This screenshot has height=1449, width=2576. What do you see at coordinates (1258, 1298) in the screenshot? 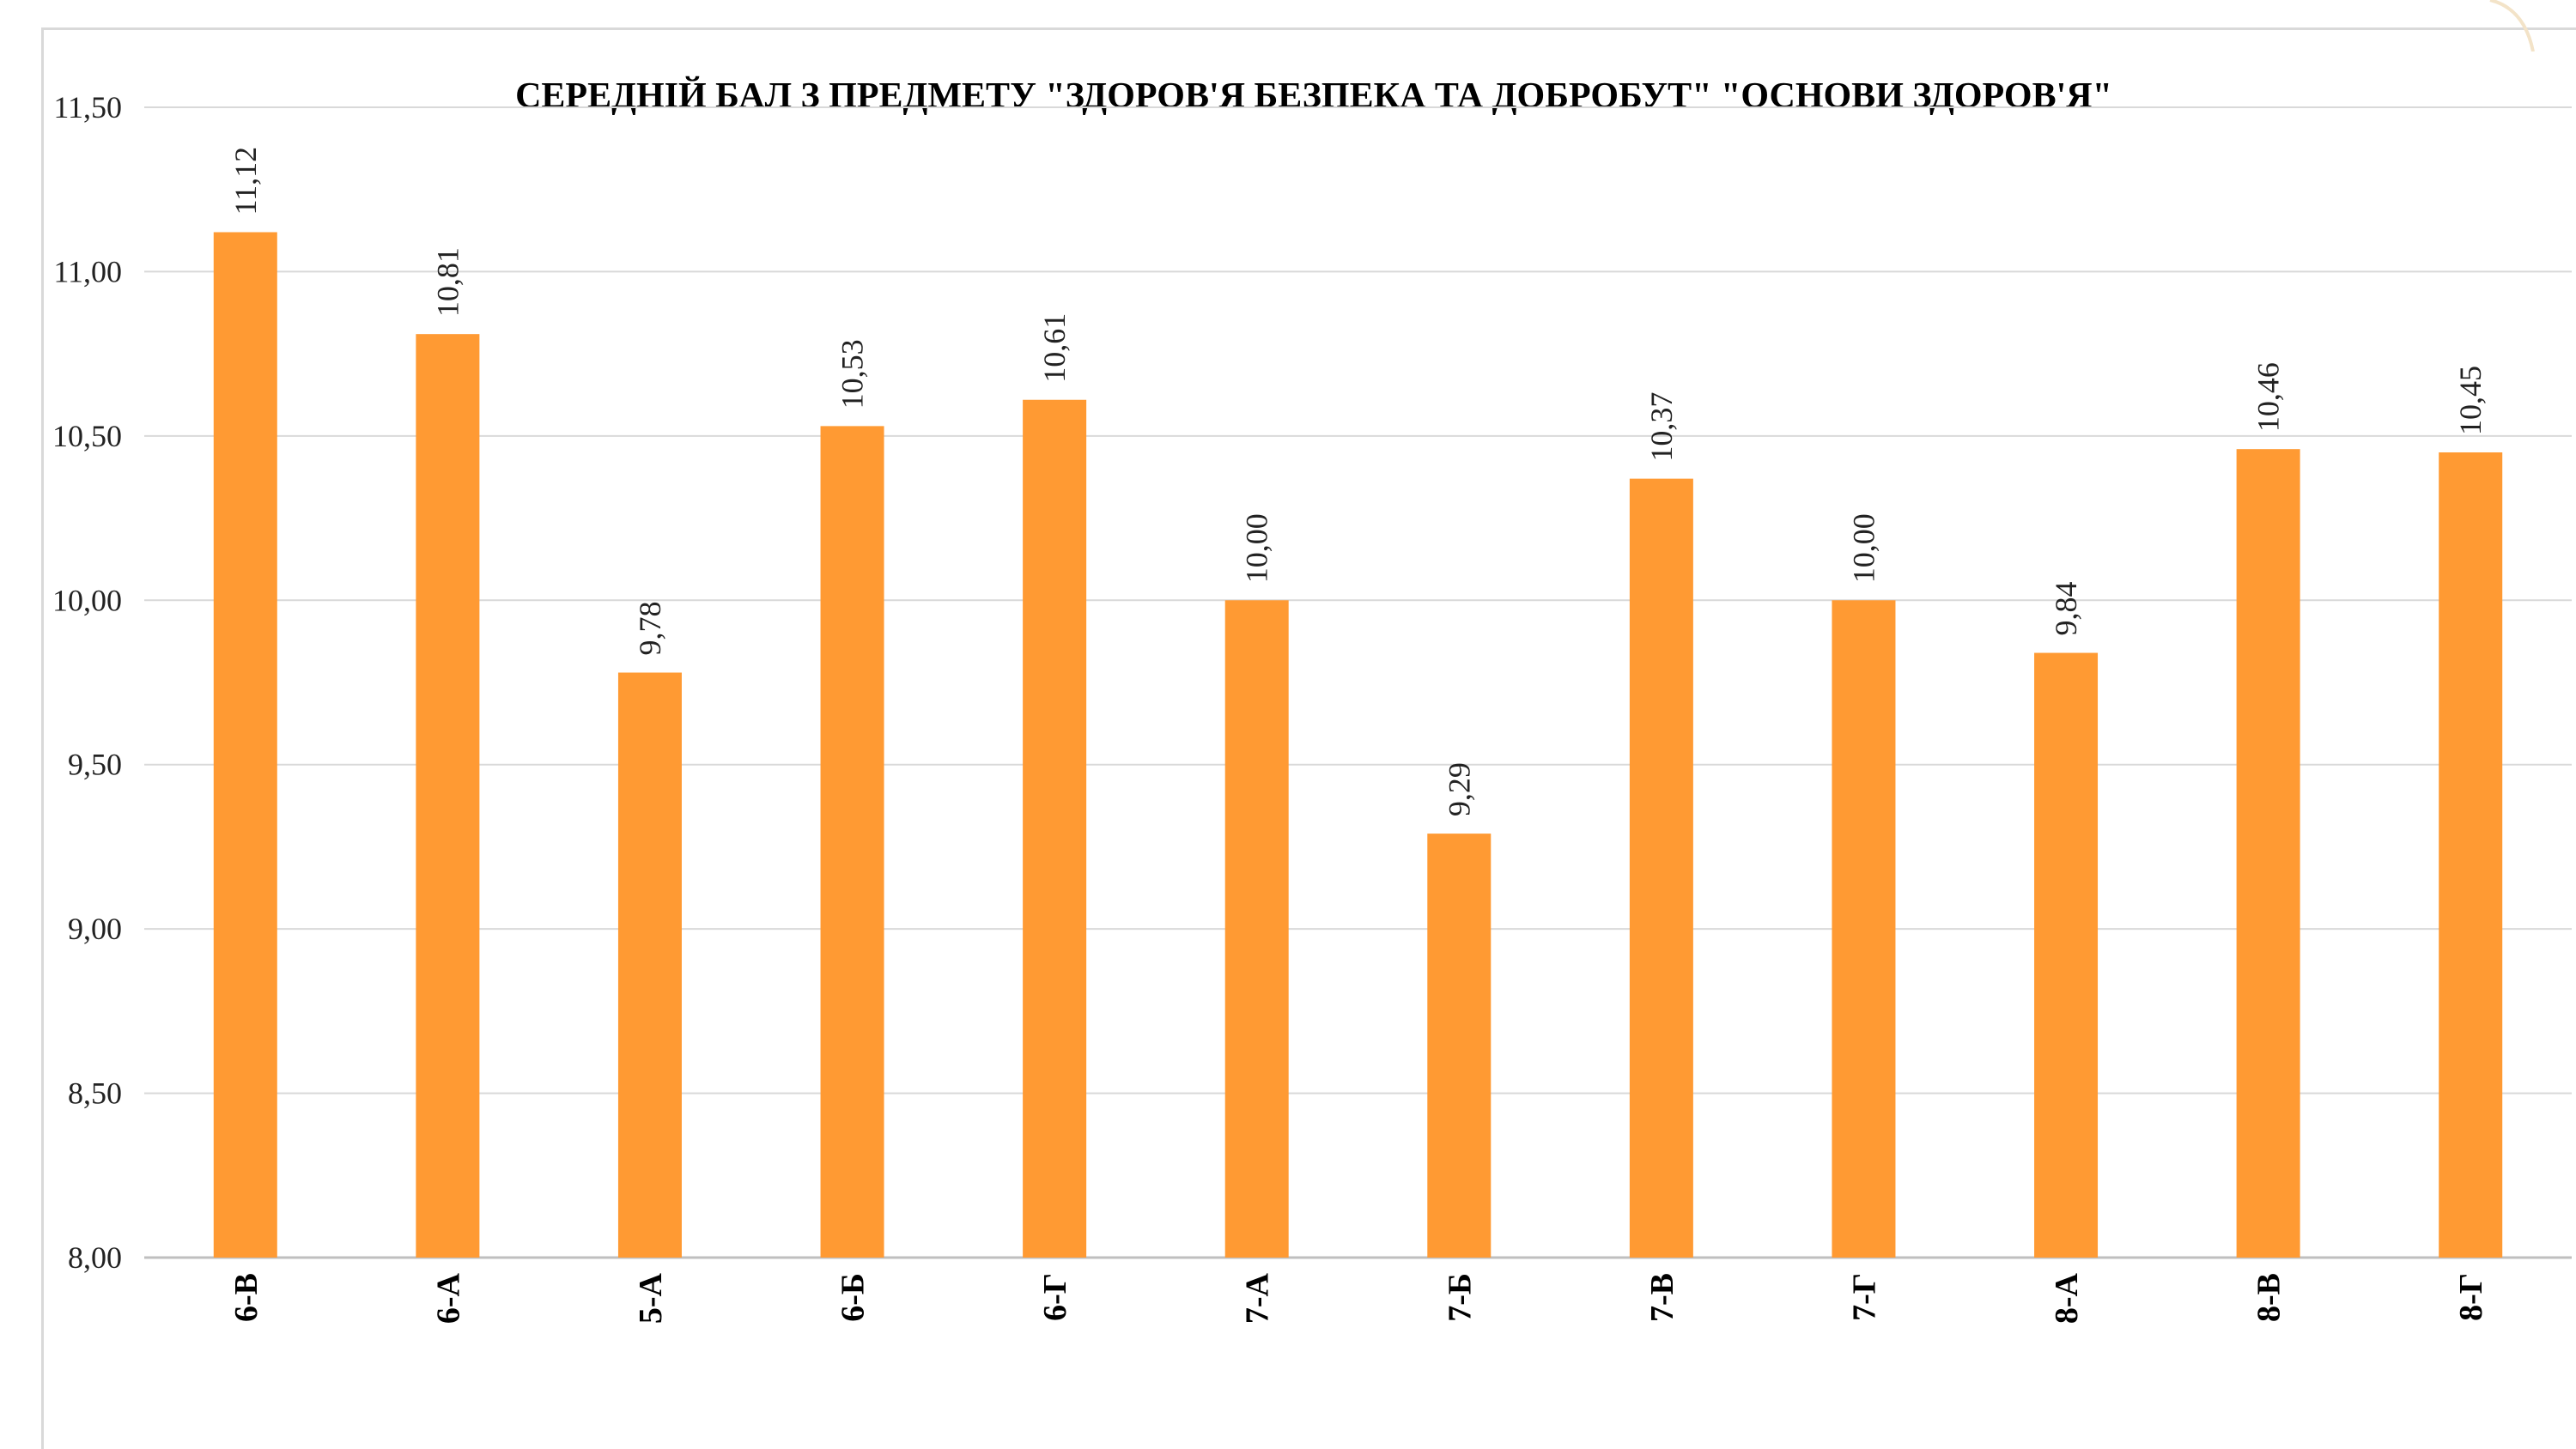
I see `category-label: 7-А` at bounding box center [1258, 1298].